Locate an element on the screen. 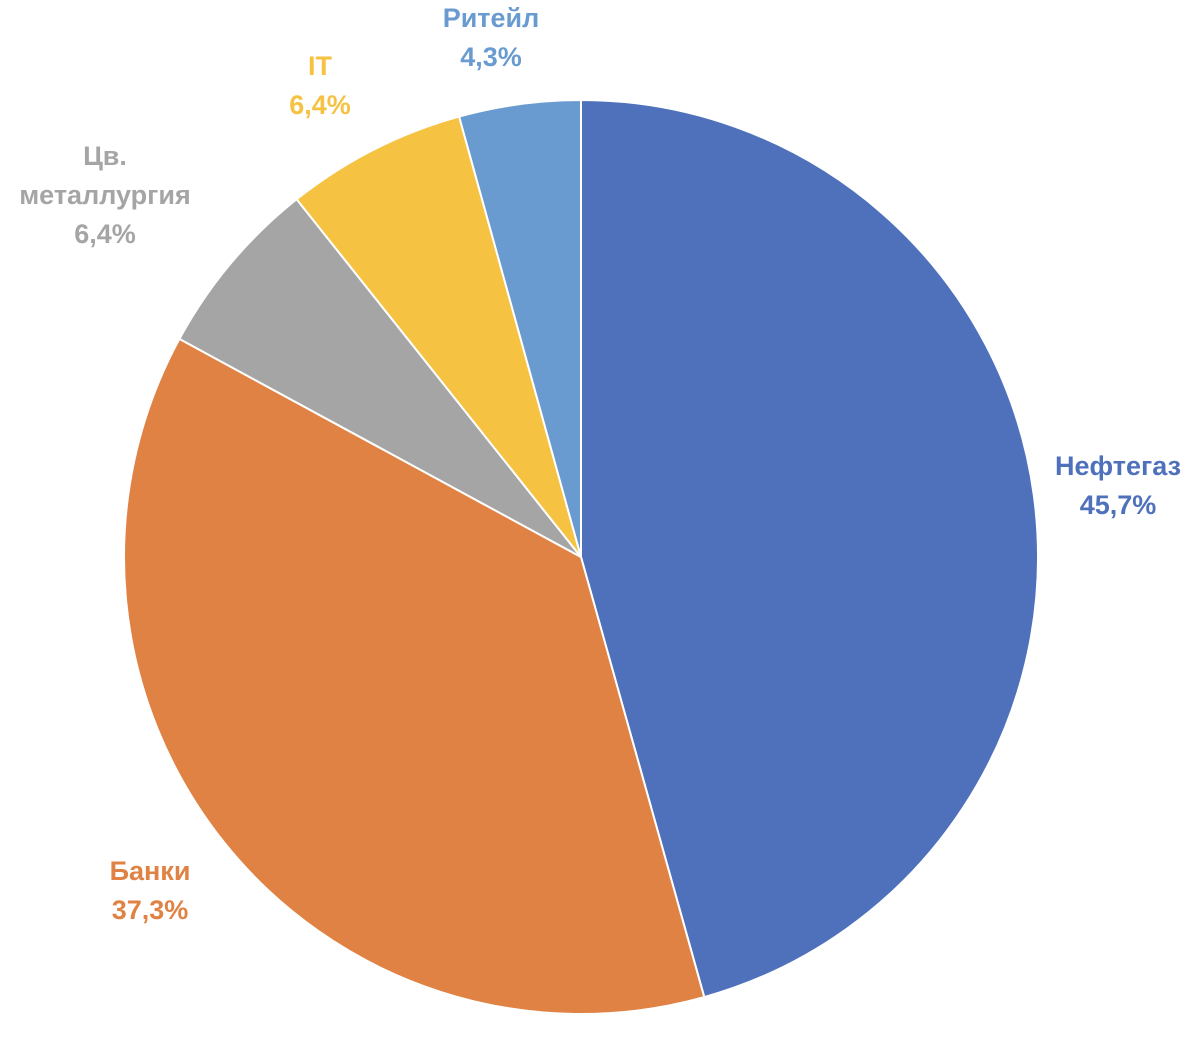 The image size is (1200, 1052). slice-category-label: Банки is located at coordinates (150, 871).